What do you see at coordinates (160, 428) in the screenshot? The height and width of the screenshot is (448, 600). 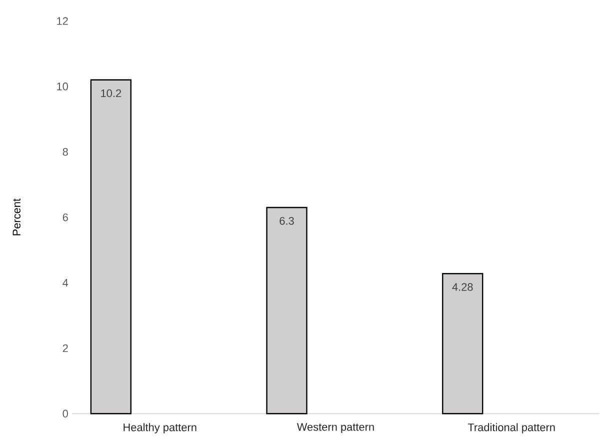 I see `x-tick-label: Healthy pattern` at bounding box center [160, 428].